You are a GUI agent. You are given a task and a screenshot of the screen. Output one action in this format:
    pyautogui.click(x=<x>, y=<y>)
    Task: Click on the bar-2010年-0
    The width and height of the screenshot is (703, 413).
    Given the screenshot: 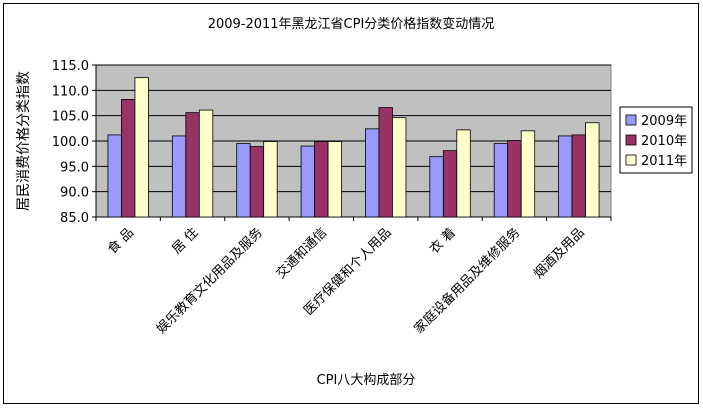 What is the action you would take?
    pyautogui.click(x=128, y=158)
    